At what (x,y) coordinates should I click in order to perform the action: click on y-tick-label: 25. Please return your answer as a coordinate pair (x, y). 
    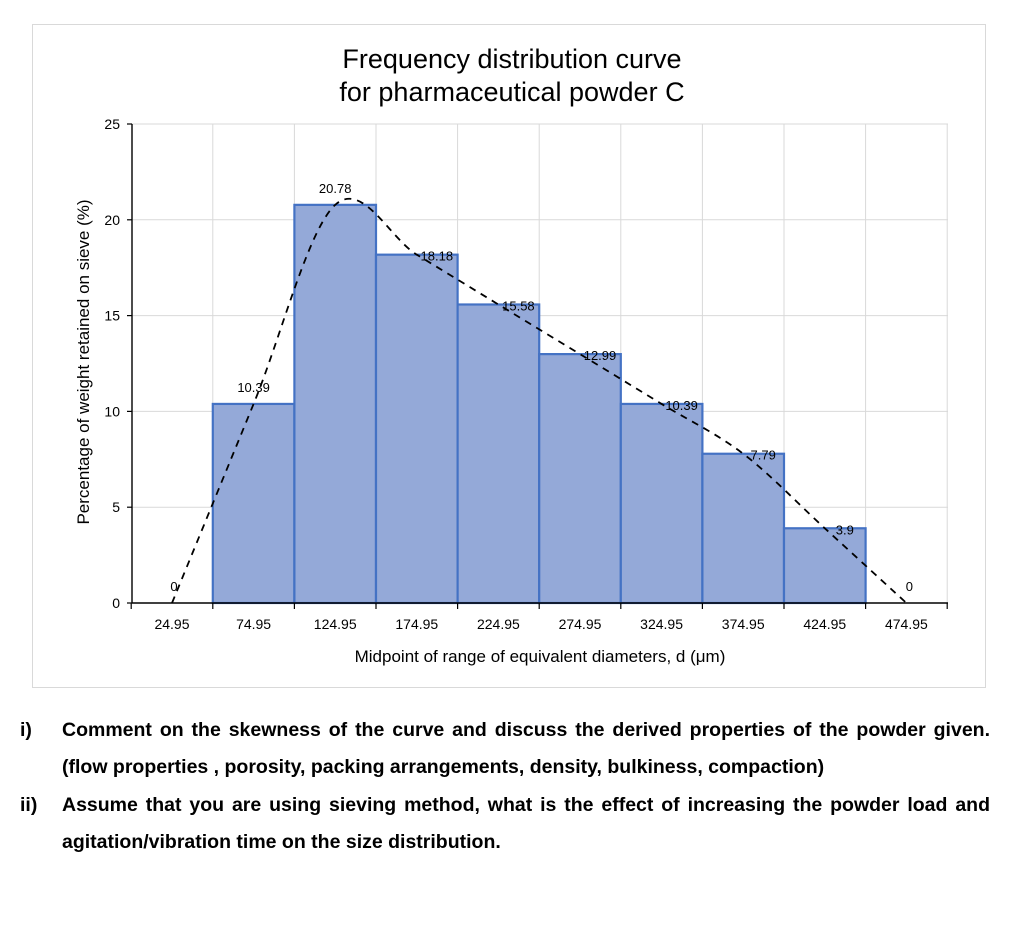
    Looking at the image, I should click on (112, 124).